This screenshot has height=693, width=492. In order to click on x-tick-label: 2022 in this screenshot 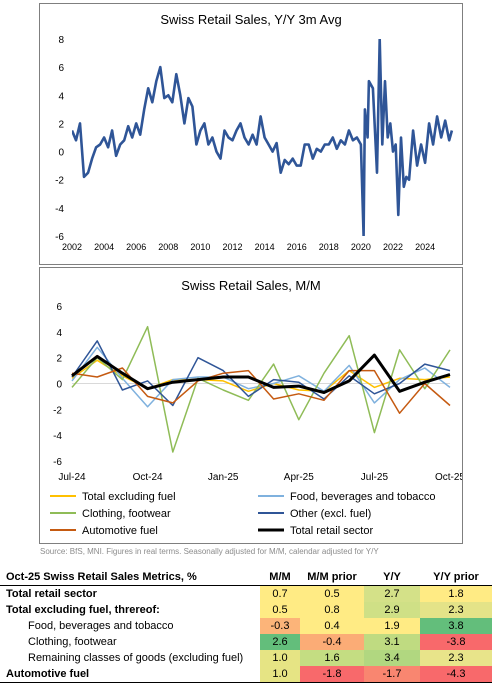, I will do `click(393, 247)`.